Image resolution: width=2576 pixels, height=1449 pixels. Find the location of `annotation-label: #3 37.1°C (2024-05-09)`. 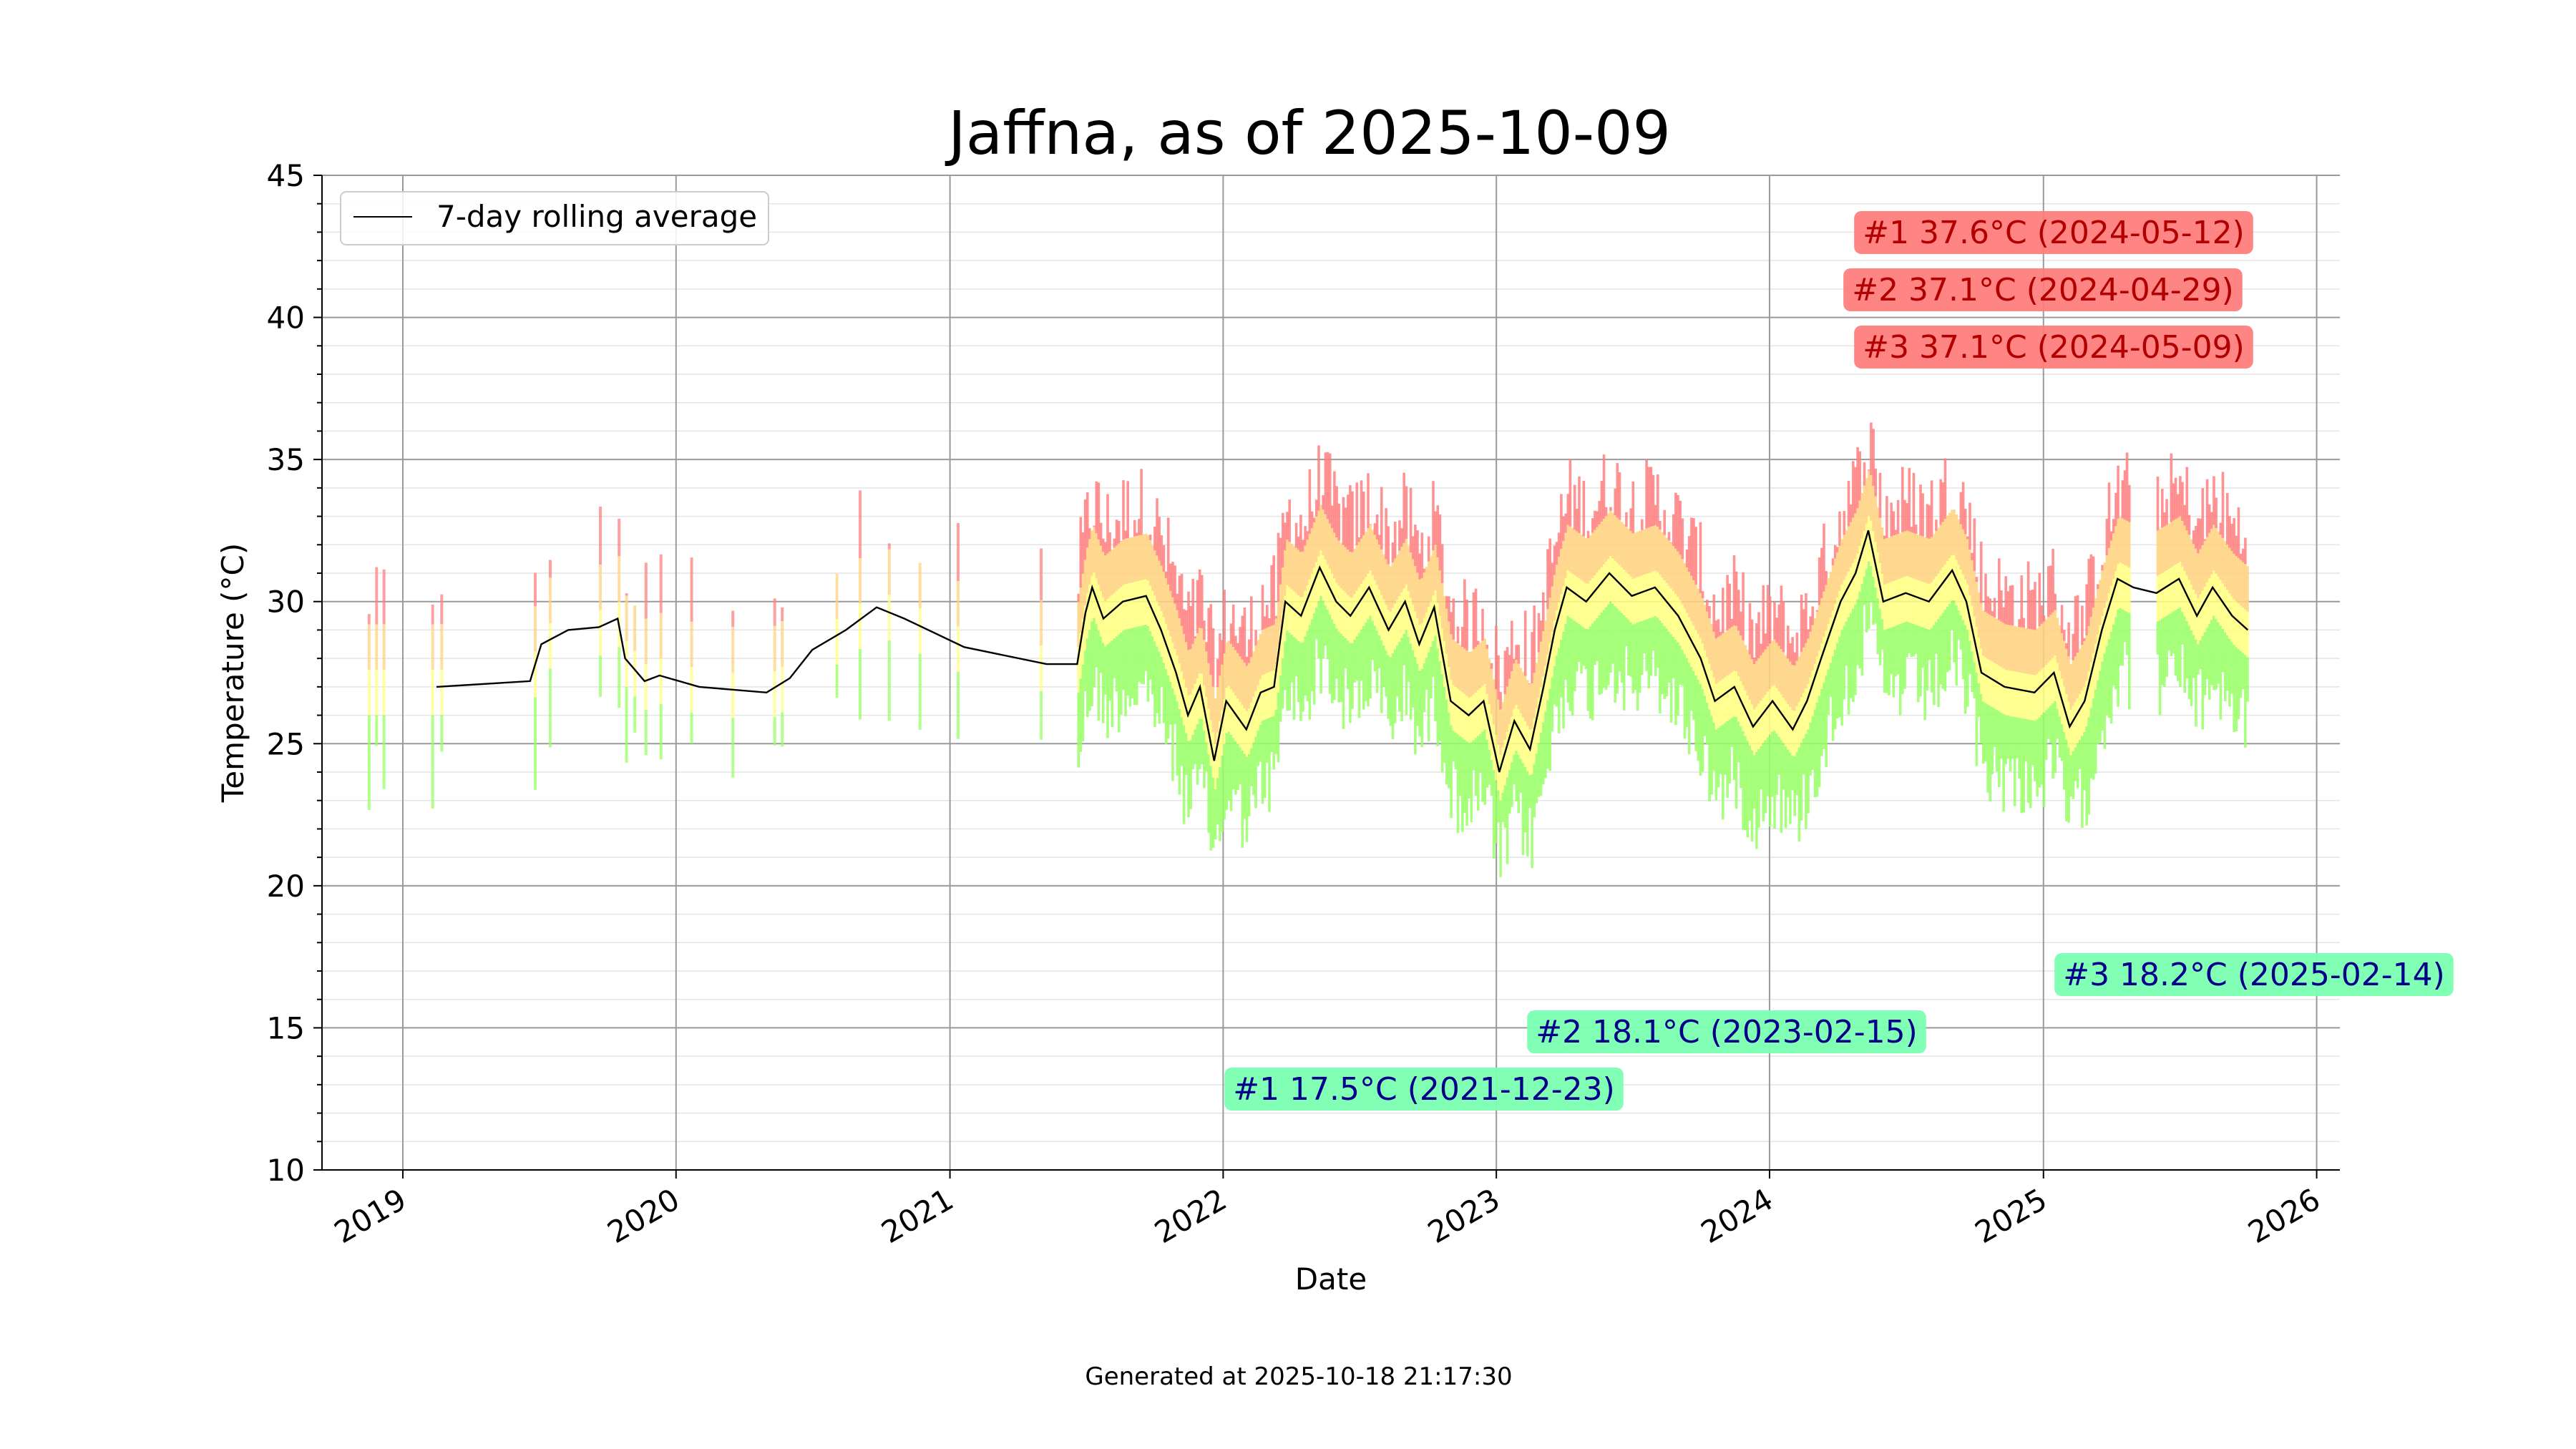

annotation-label: #3 37.1°C (2024-05-09) is located at coordinates (2054, 347).